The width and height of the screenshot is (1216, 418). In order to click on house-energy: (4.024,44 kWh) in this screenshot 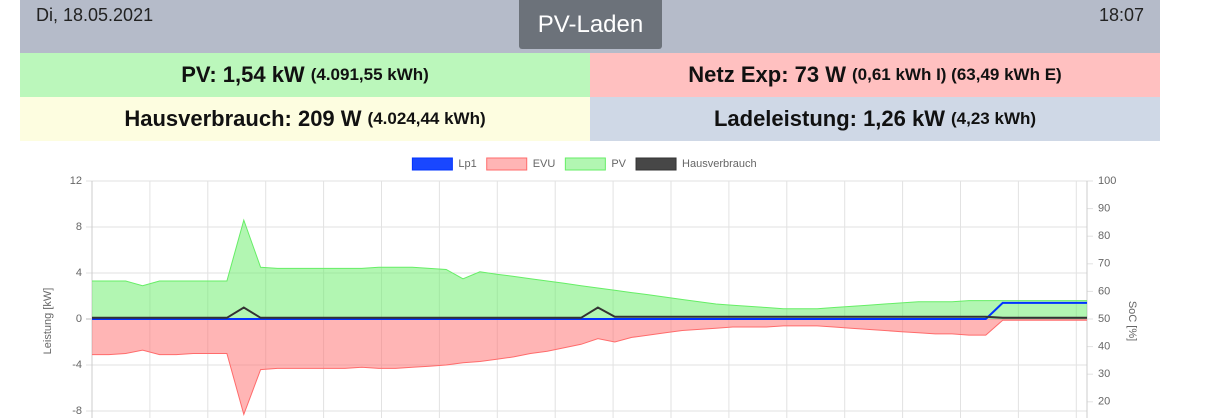, I will do `click(426, 118)`.